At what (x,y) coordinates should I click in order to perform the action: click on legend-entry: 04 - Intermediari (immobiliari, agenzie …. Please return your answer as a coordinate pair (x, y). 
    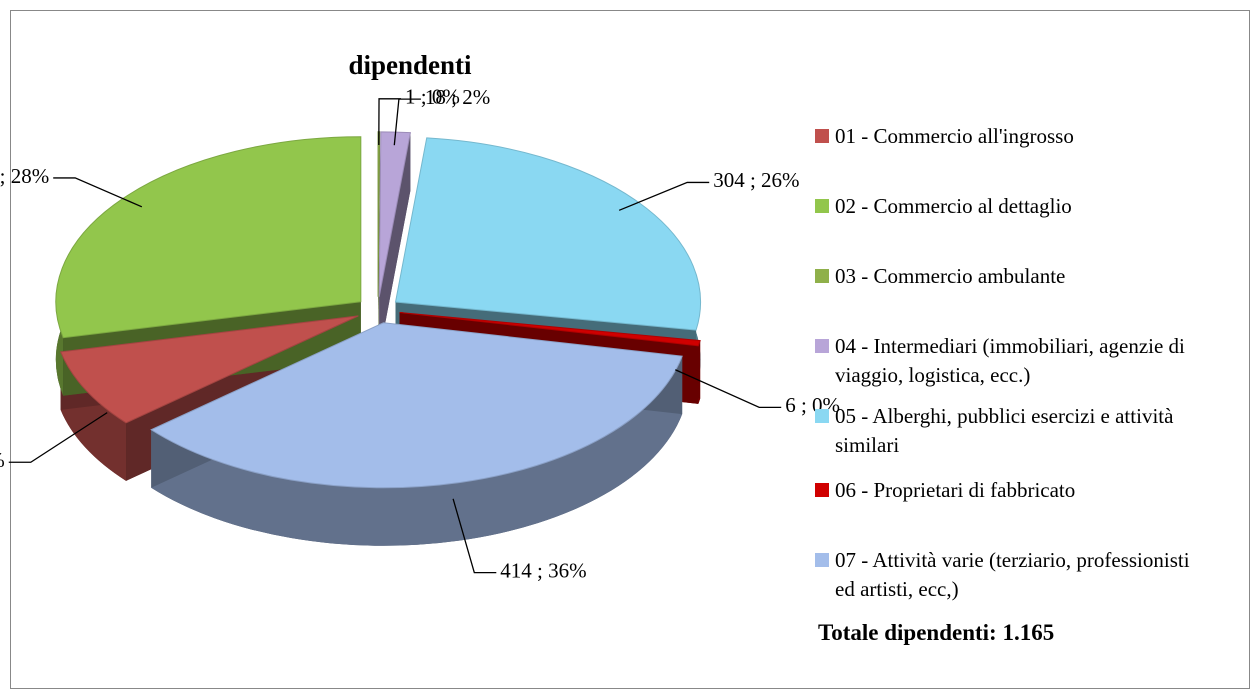
    Looking at the image, I should click on (1005, 361).